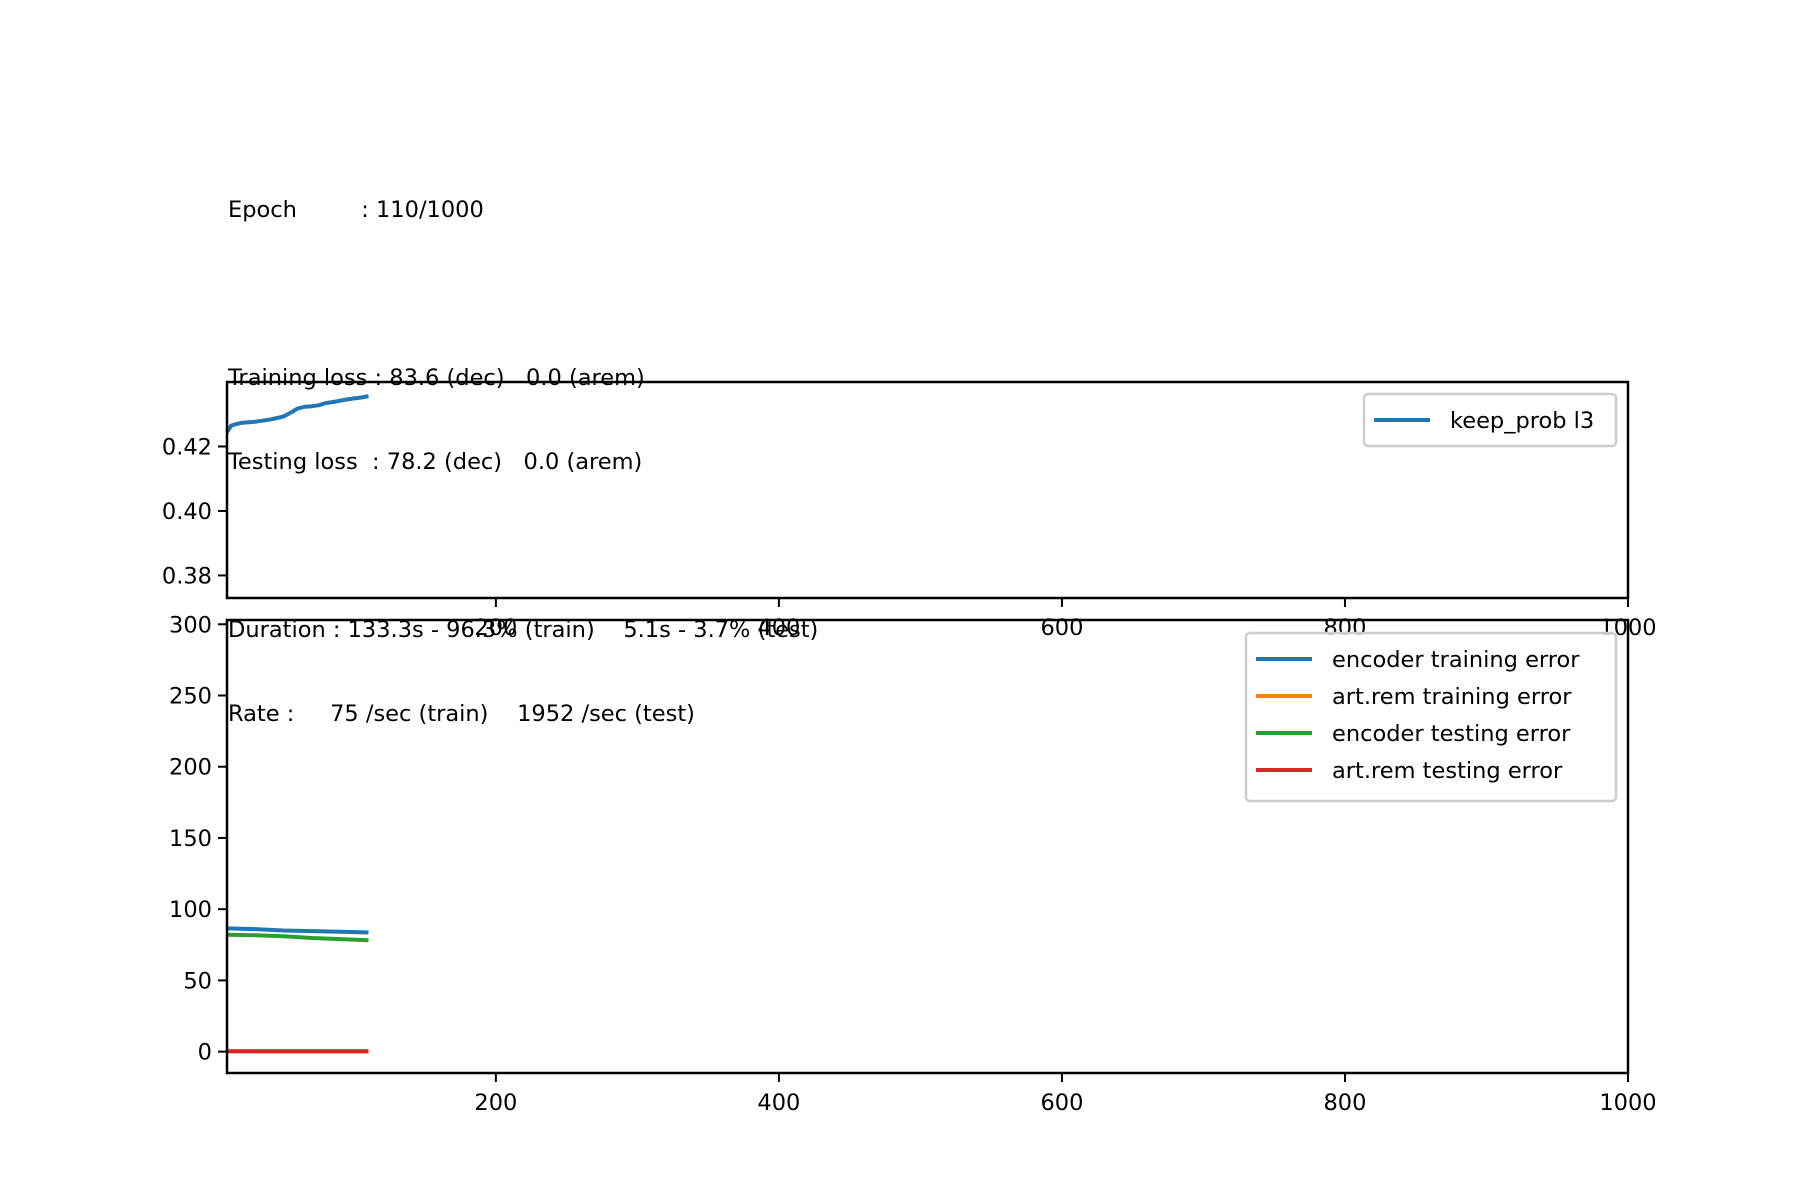 The image size is (1800, 1200). I want to click on testing-loss-line: Testing loss : 78.2 (dec) 0.0 (arem), so click(435, 462).